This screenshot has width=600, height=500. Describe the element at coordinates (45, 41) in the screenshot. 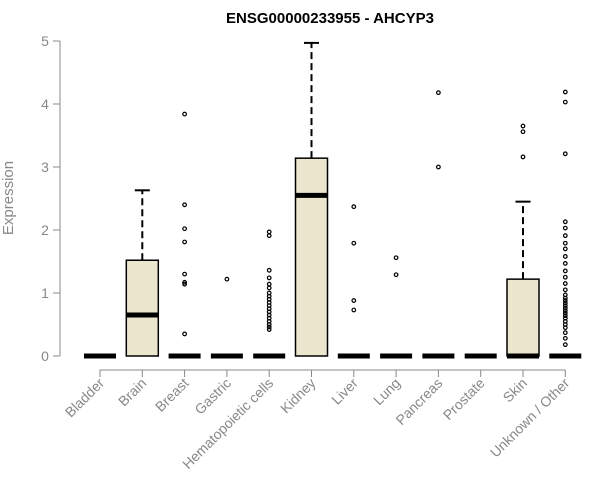

I see `y-tick-label: 5` at that location.